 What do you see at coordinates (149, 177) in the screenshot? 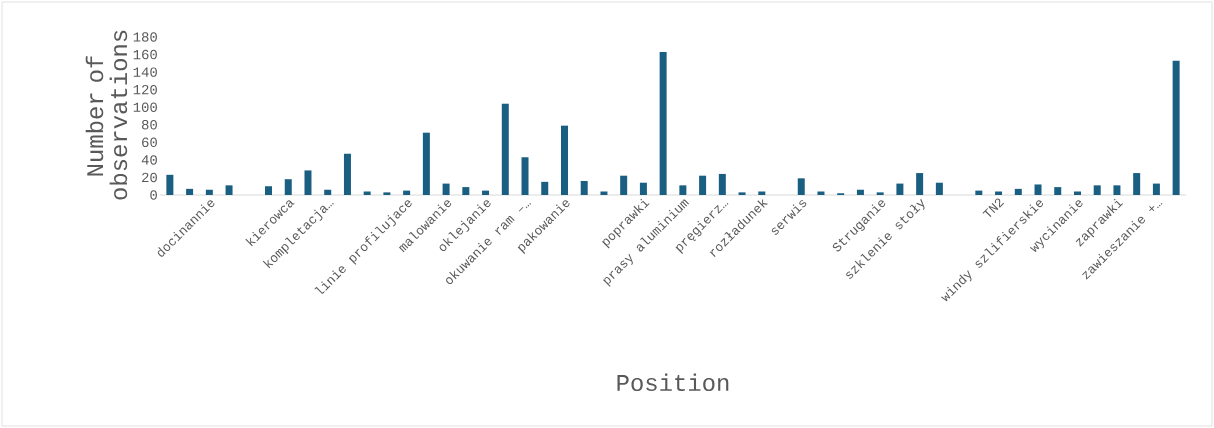
I see `y-tick-label: 20` at bounding box center [149, 177].